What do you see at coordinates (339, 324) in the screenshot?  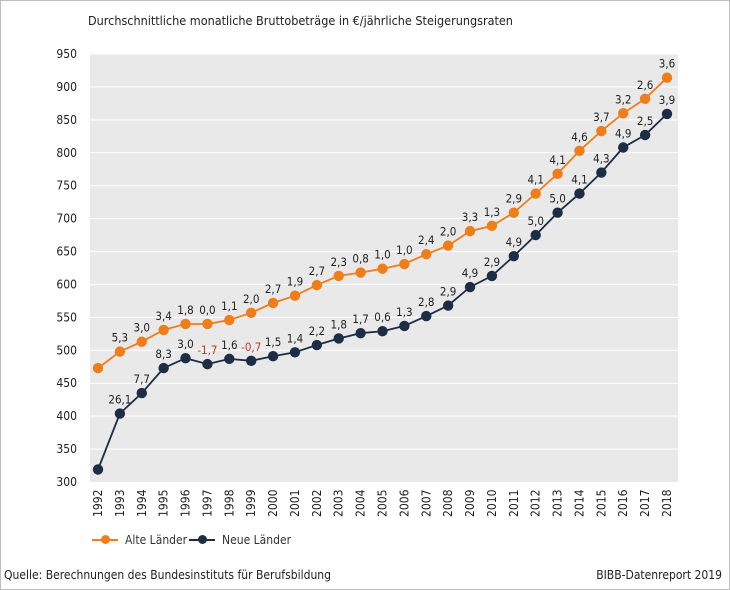 I see `data-label-neue-laender-2003: 1,8` at bounding box center [339, 324].